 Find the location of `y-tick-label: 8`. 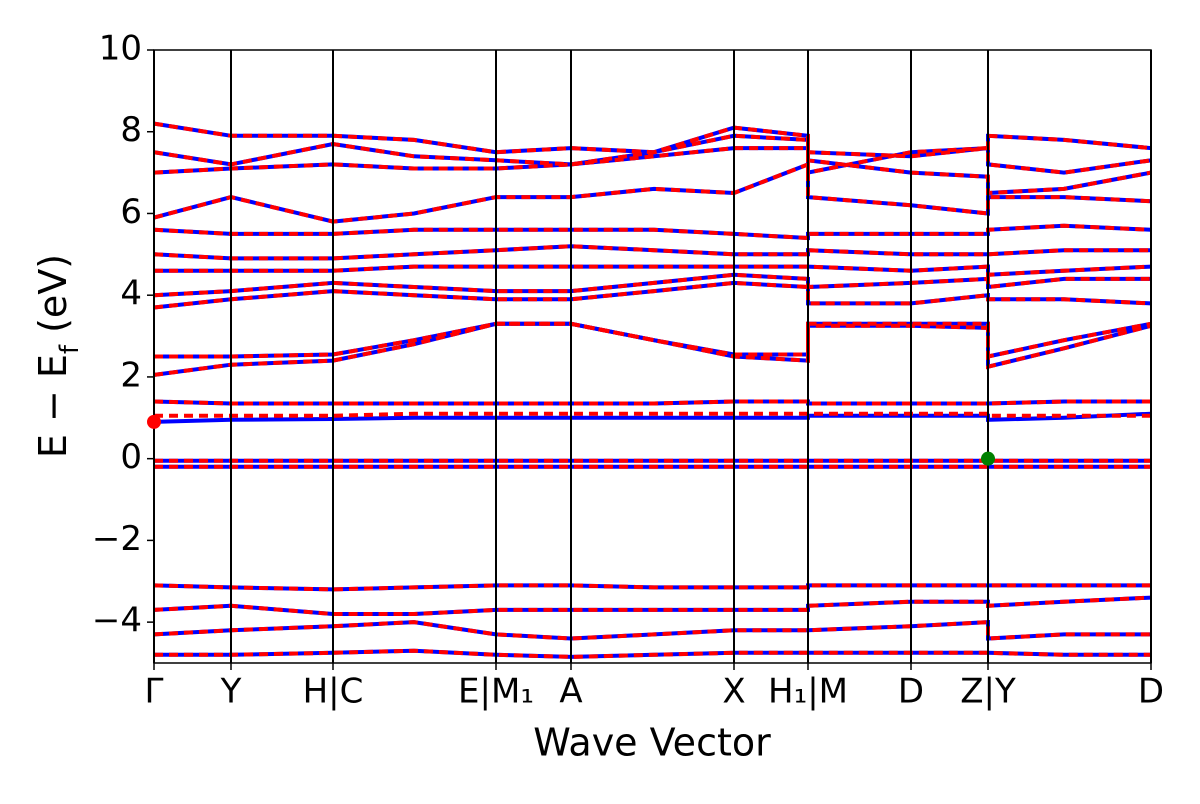

y-tick-label: 8 is located at coordinates (131, 130).